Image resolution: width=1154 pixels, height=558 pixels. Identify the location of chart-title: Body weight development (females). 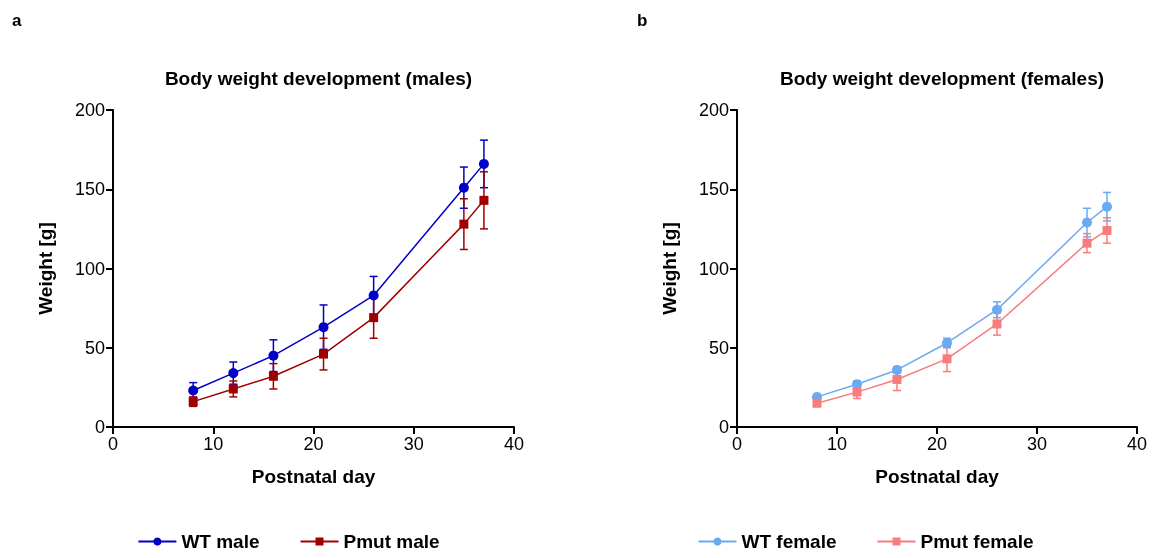
(942, 78).